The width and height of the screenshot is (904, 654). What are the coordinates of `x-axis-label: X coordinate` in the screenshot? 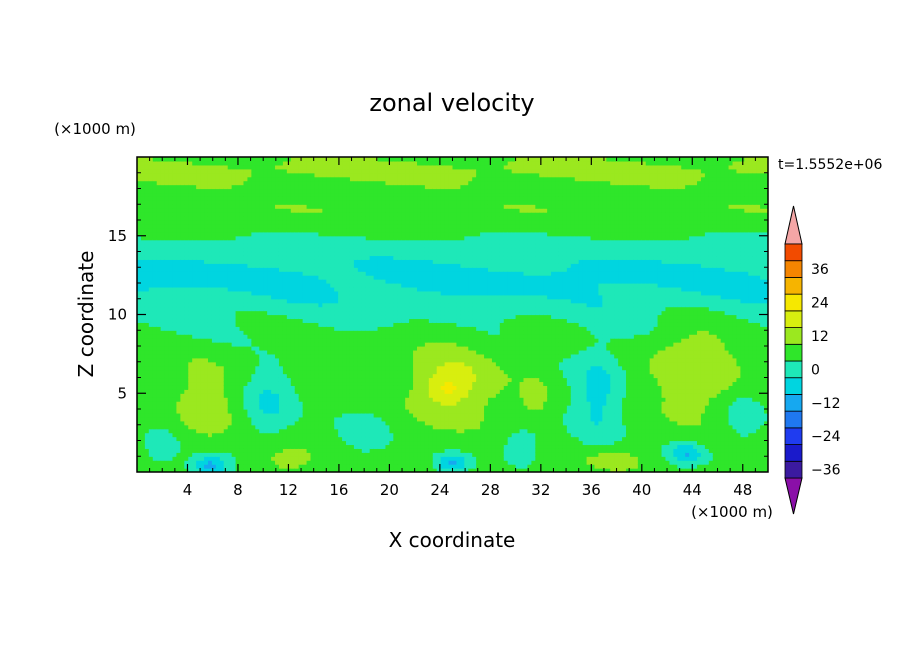 It's located at (452, 540).